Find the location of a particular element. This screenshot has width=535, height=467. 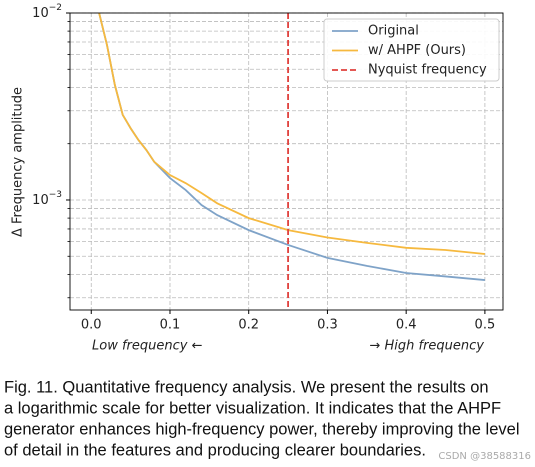

y-tick-exponent: −2 is located at coordinates (55, 8).